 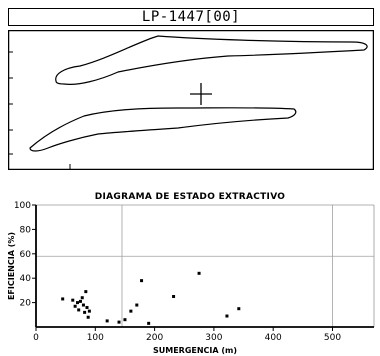 I want to click on y-tick-label: 60, so click(x=26, y=255).